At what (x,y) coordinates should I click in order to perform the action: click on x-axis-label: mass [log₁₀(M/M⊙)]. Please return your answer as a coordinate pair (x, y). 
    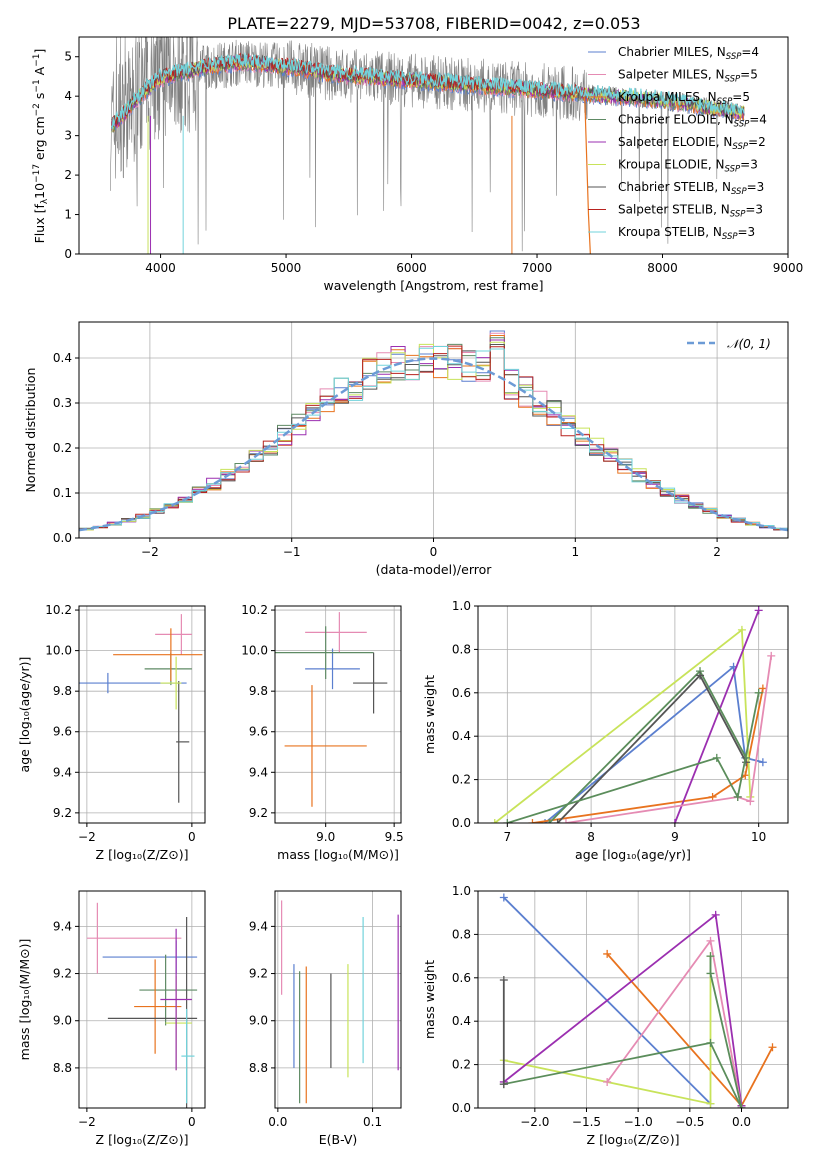
    Looking at the image, I should click on (338, 854).